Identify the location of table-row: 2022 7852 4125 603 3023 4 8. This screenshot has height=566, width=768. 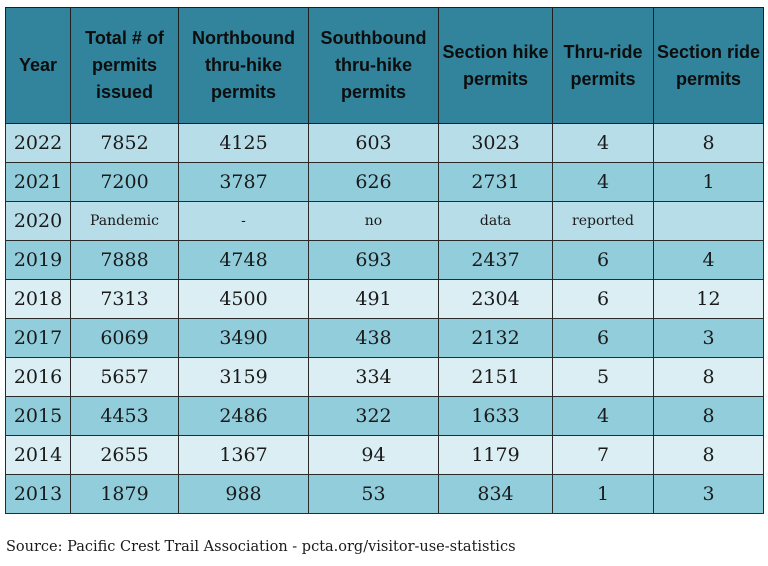
(384, 143).